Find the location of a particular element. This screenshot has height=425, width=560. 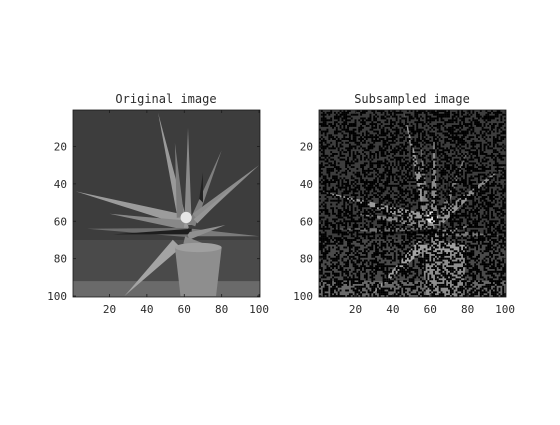

pot is located at coordinates (198, 271).